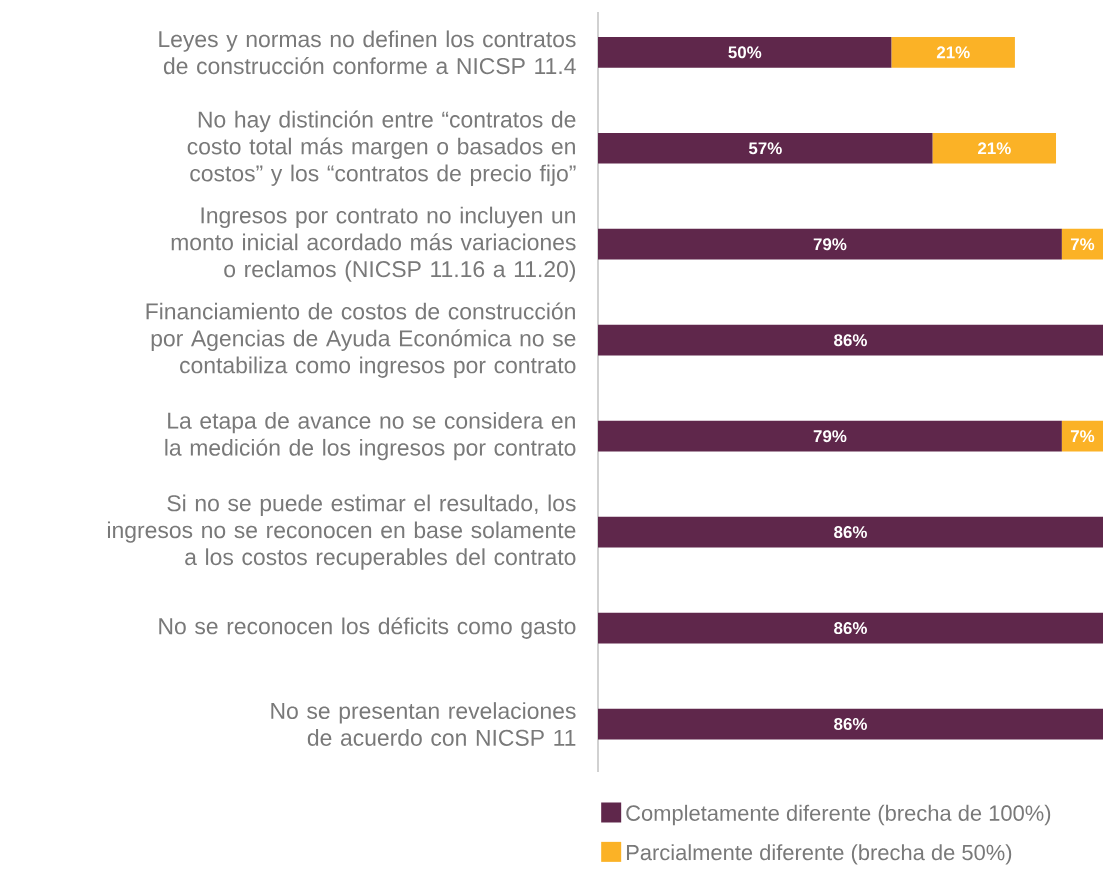 The width and height of the screenshot is (1113, 872). I want to click on y-tick-label: No se reconocen los déficits como gasto, so click(367, 628).